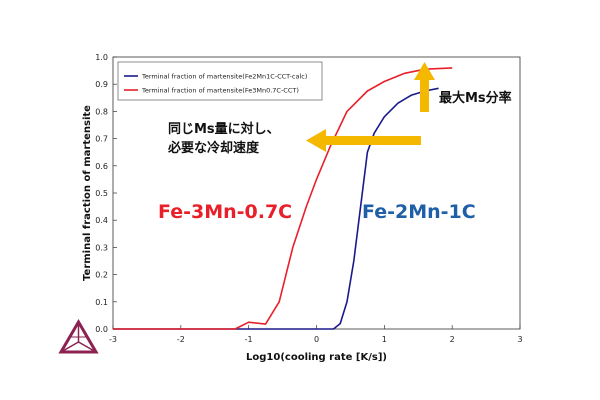  Describe the element at coordinates (249, 339) in the screenshot. I see `x-tick-label: -1` at that location.